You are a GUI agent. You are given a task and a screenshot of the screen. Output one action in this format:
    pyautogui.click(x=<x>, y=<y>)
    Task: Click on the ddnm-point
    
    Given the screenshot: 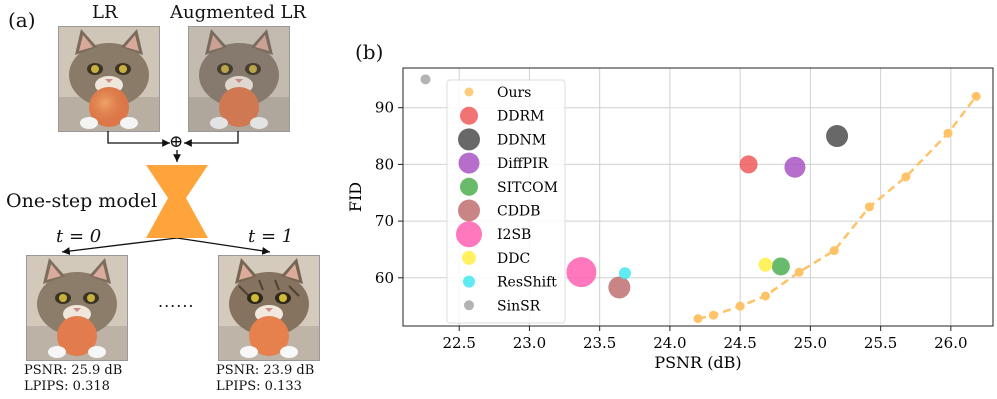 What is the action you would take?
    pyautogui.click(x=837, y=136)
    